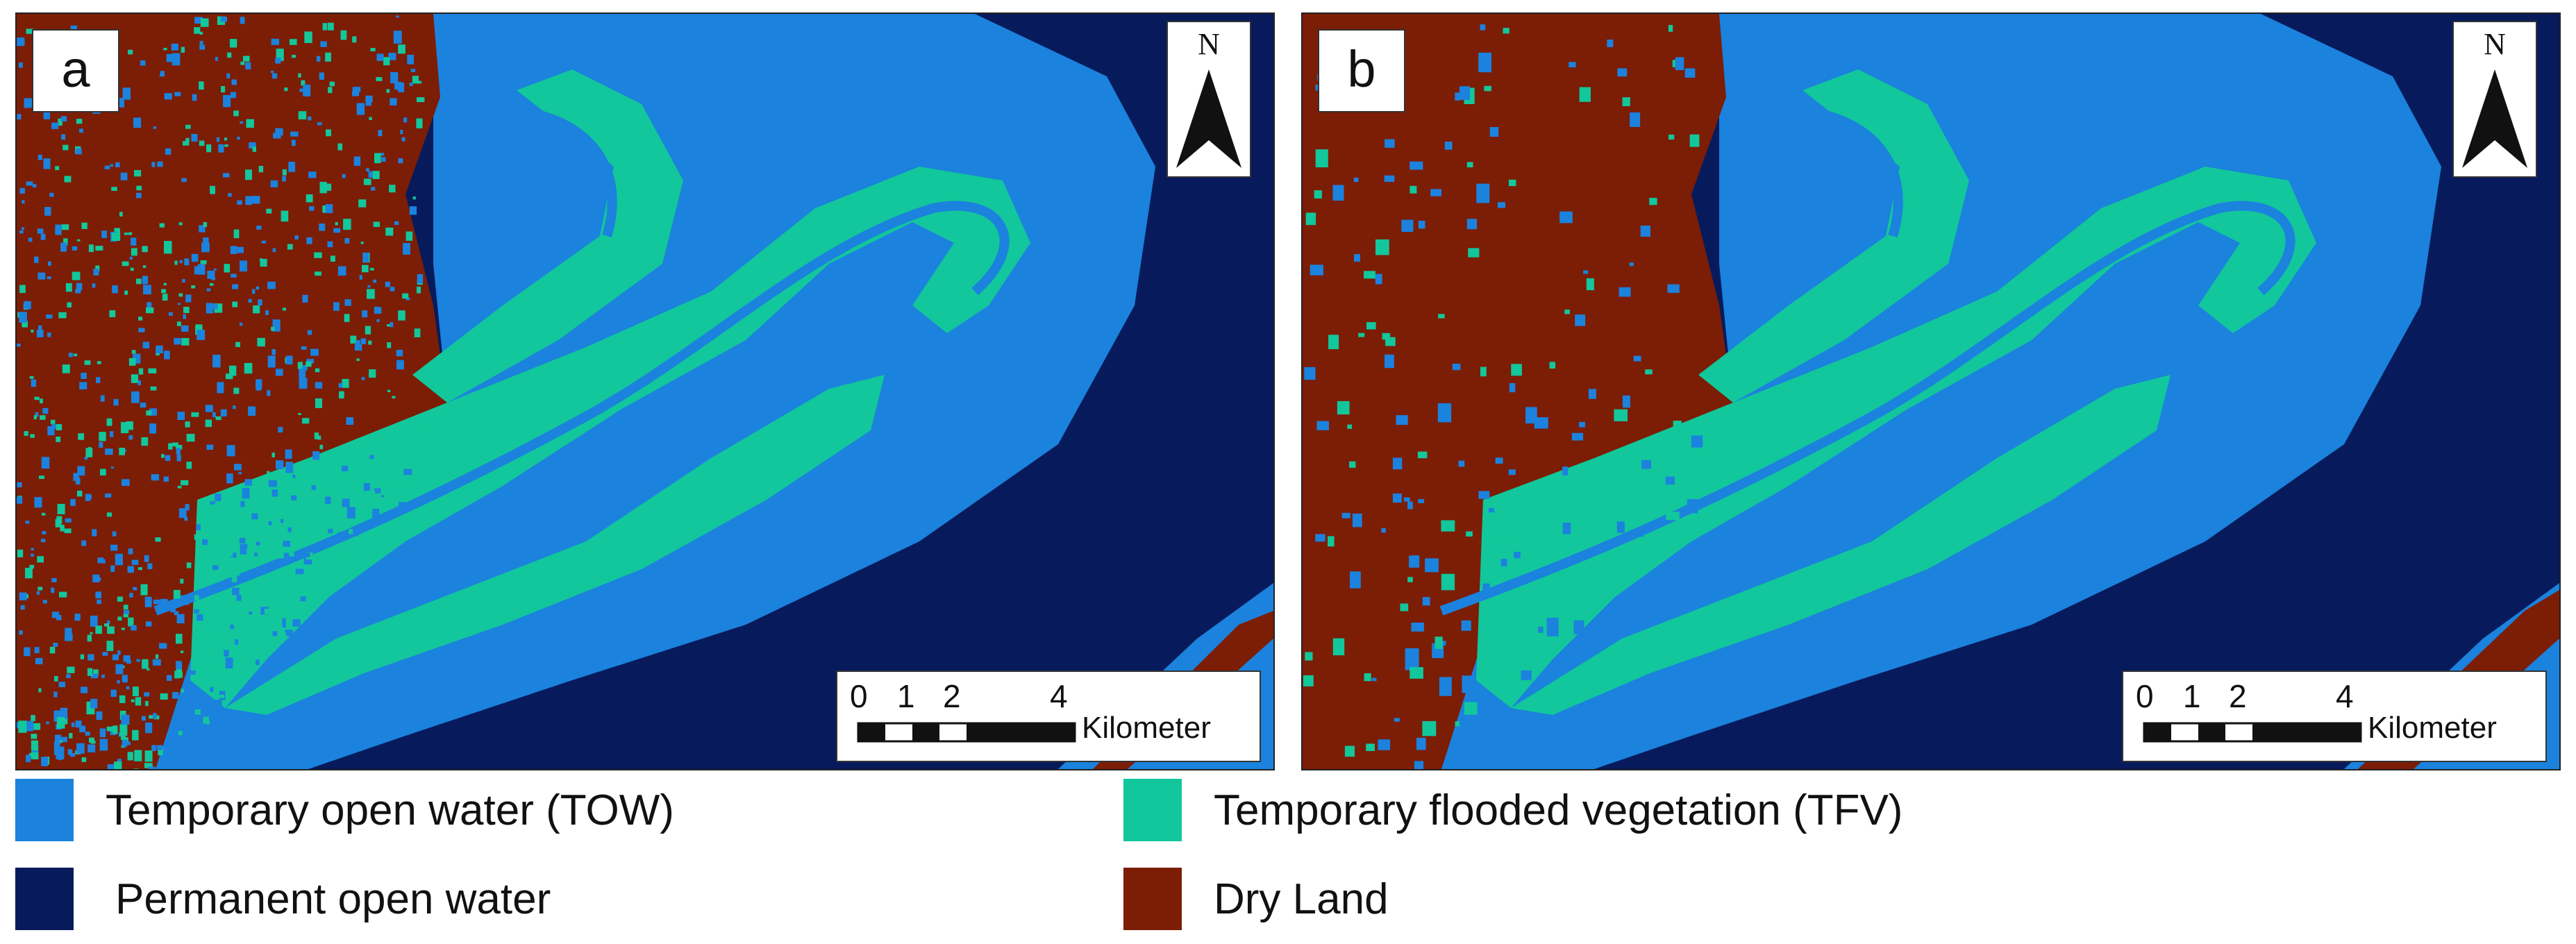  I want to click on legend-swatch-tow, so click(44, 810).